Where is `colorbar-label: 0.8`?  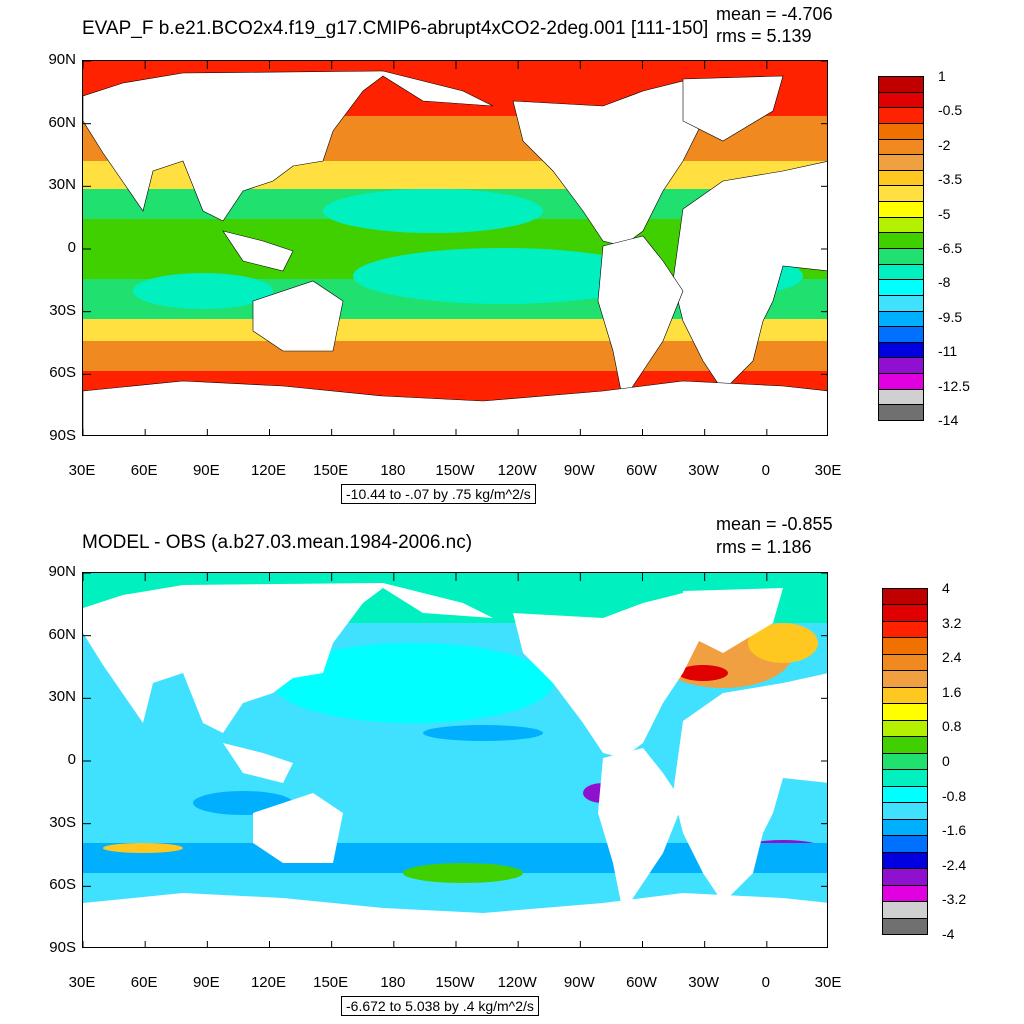 colorbar-label: 0.8 is located at coordinates (952, 726).